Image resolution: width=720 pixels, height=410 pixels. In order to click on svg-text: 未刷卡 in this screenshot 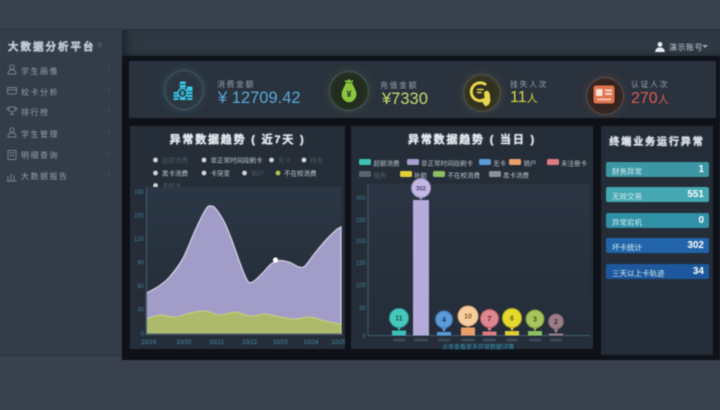, I will do `click(172, 185)`.